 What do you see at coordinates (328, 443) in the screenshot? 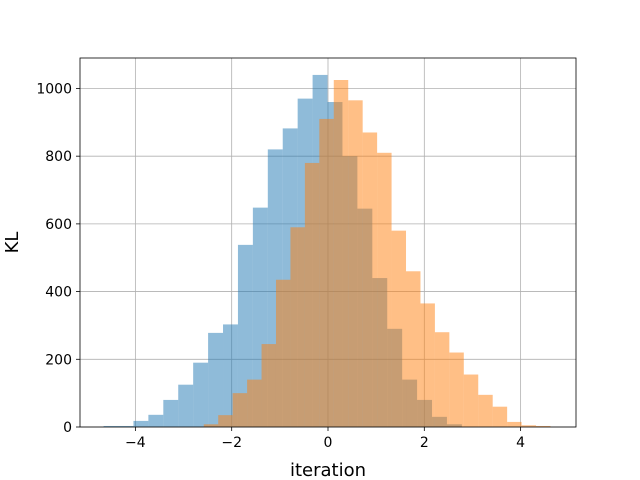
I see `x-tick-label: 0` at bounding box center [328, 443].